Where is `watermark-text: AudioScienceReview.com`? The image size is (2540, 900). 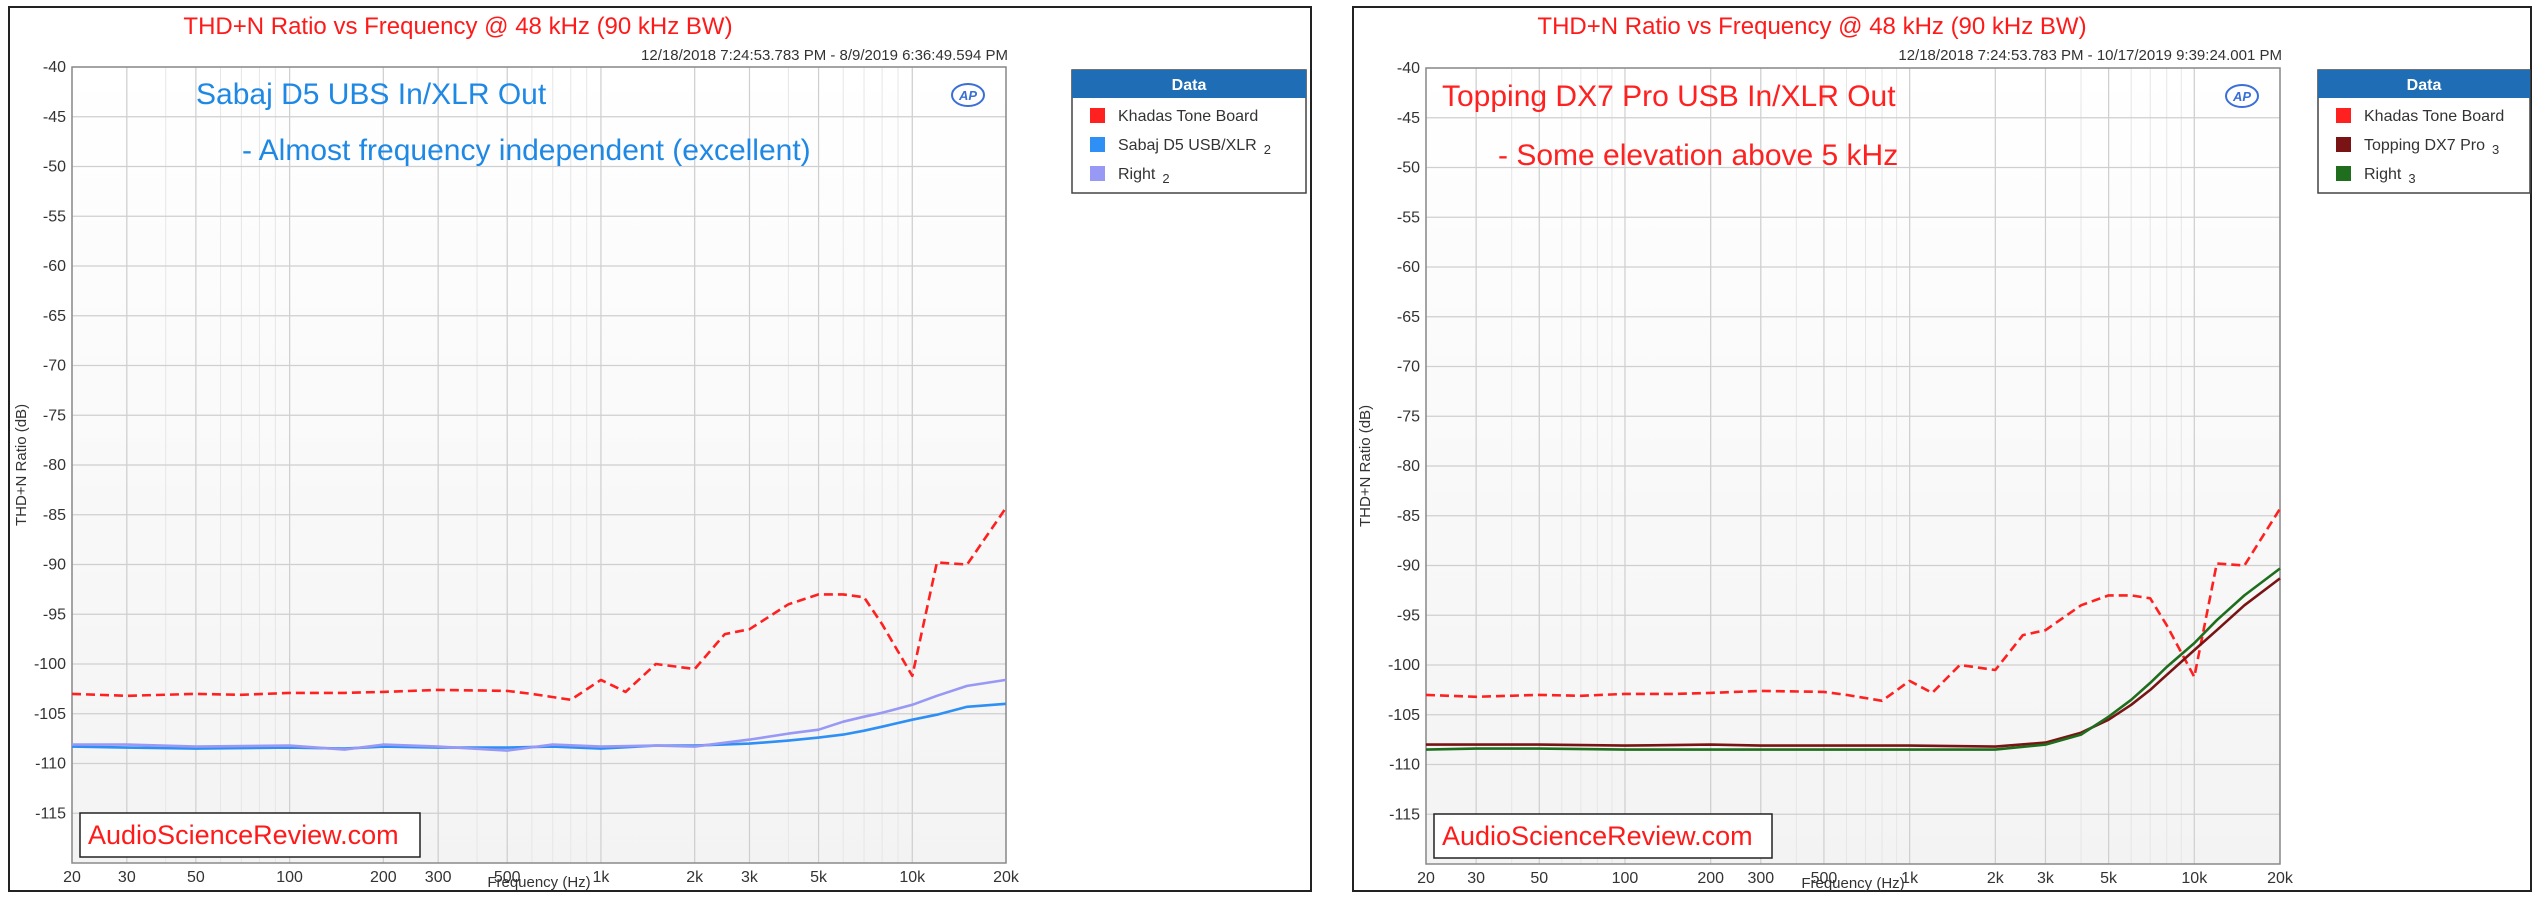
watermark-text: AudioScienceReview.com is located at coordinates (243, 835).